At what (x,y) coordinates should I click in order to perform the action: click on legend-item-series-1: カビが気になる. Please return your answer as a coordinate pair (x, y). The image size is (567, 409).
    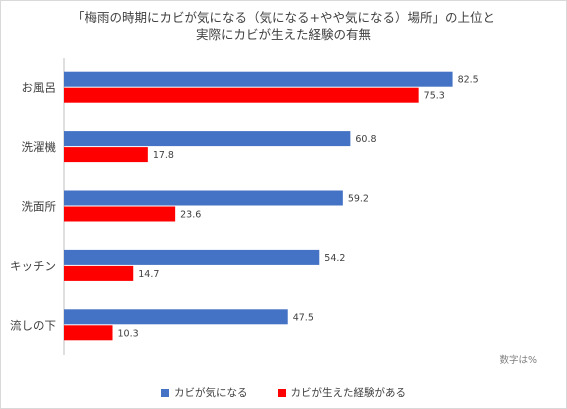
    Looking at the image, I should click on (204, 392).